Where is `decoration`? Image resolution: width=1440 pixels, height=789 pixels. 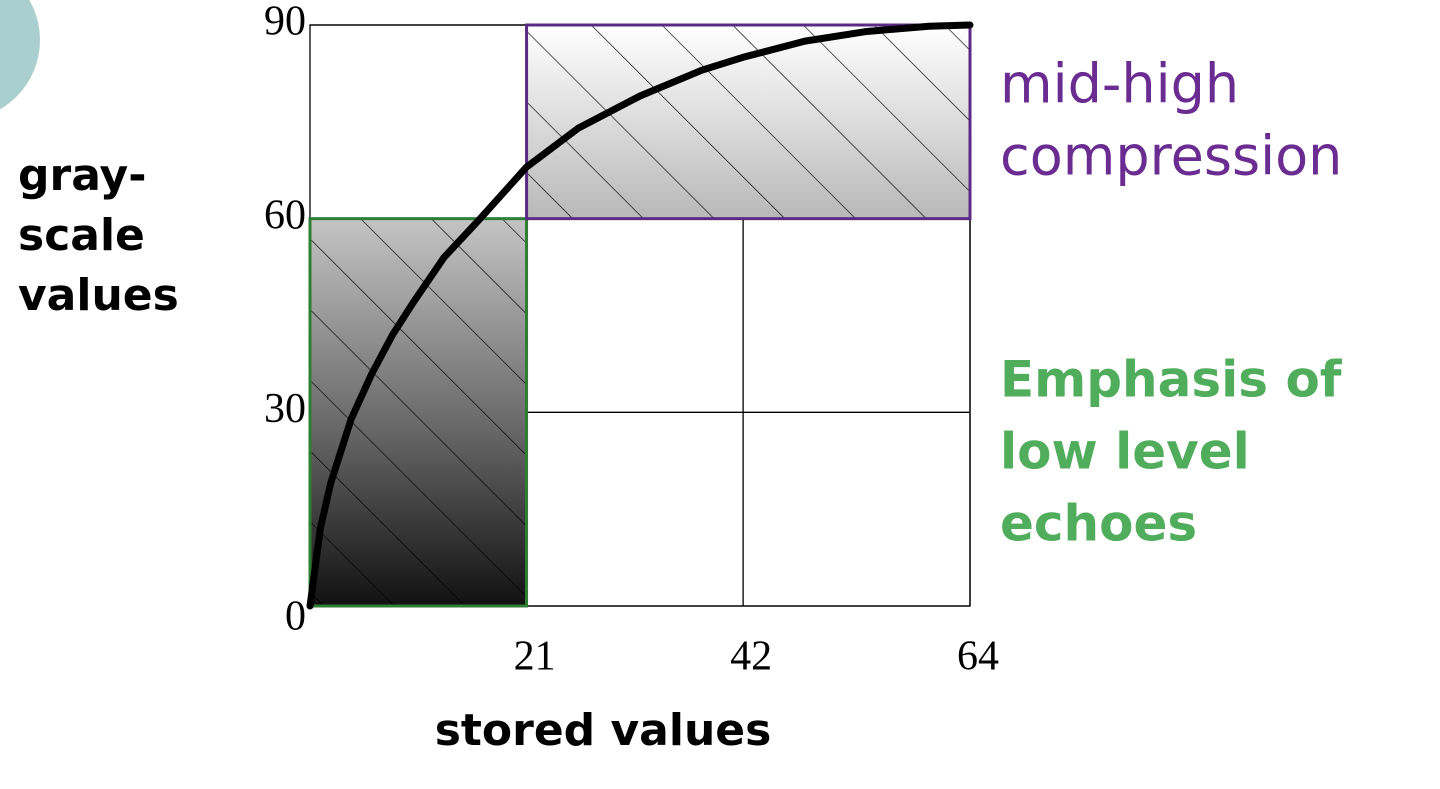 decoration is located at coordinates (20, 55).